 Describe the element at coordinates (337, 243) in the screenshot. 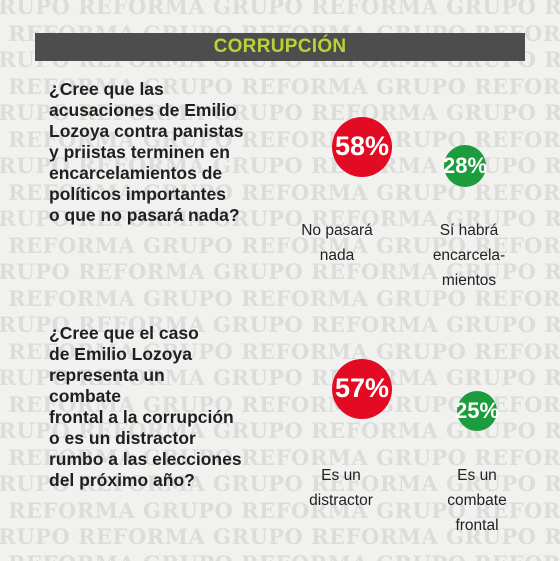

I see `bubble-label: No pasará nada` at that location.